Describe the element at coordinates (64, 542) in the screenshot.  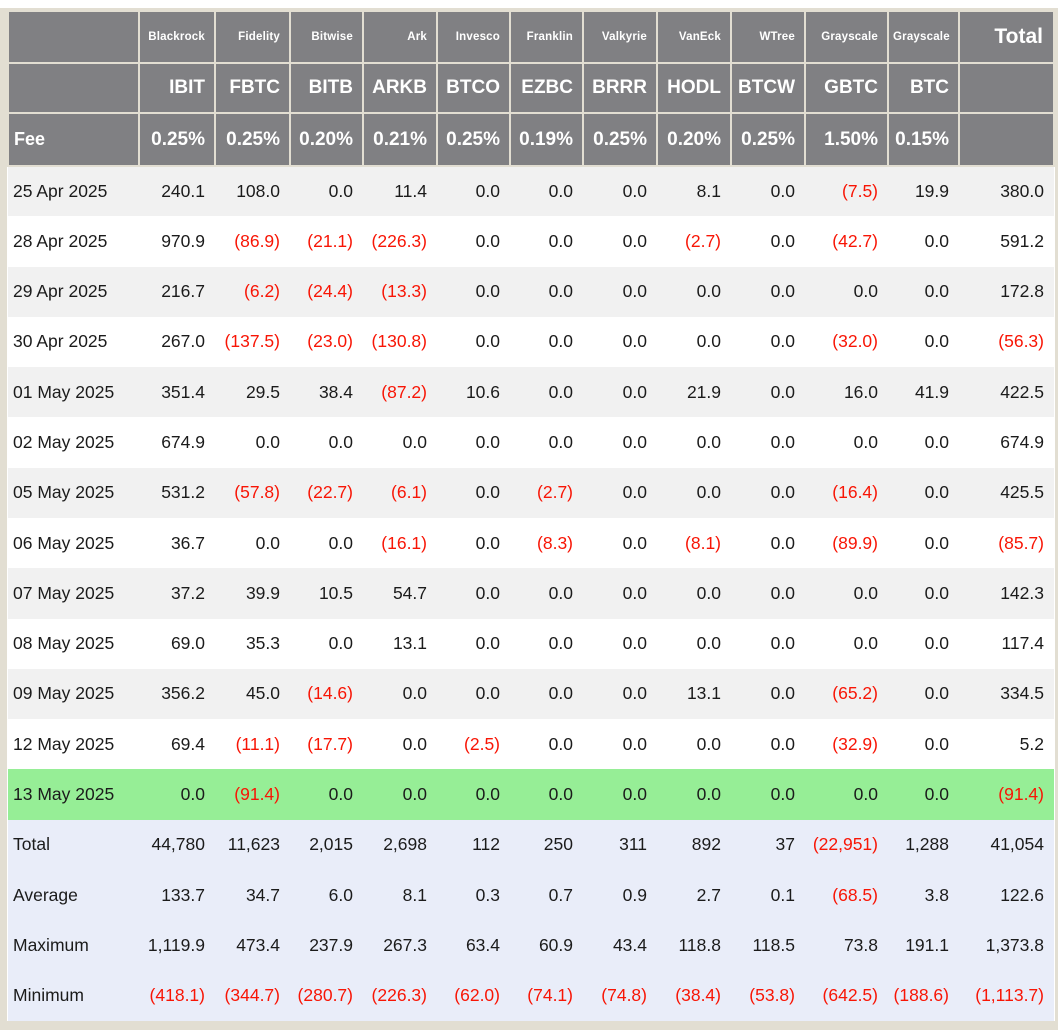
I see `date-cell: 06 May 2025` at that location.